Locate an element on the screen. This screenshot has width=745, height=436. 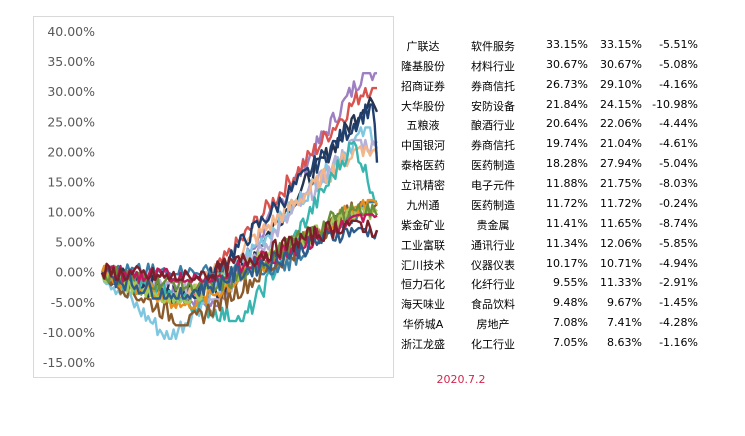
stock-name: 海天味业 is located at coordinates (423, 305).